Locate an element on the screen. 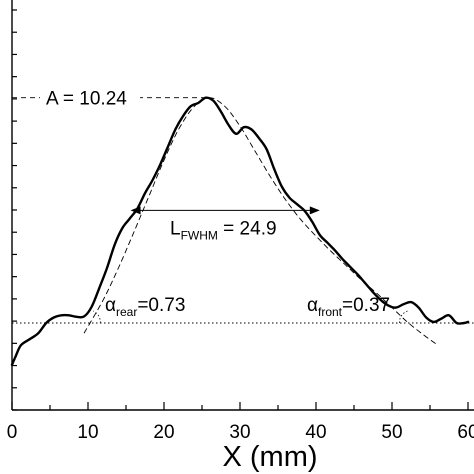 The width and height of the screenshot is (474, 474). x-tick-label: 30 is located at coordinates (239, 432).